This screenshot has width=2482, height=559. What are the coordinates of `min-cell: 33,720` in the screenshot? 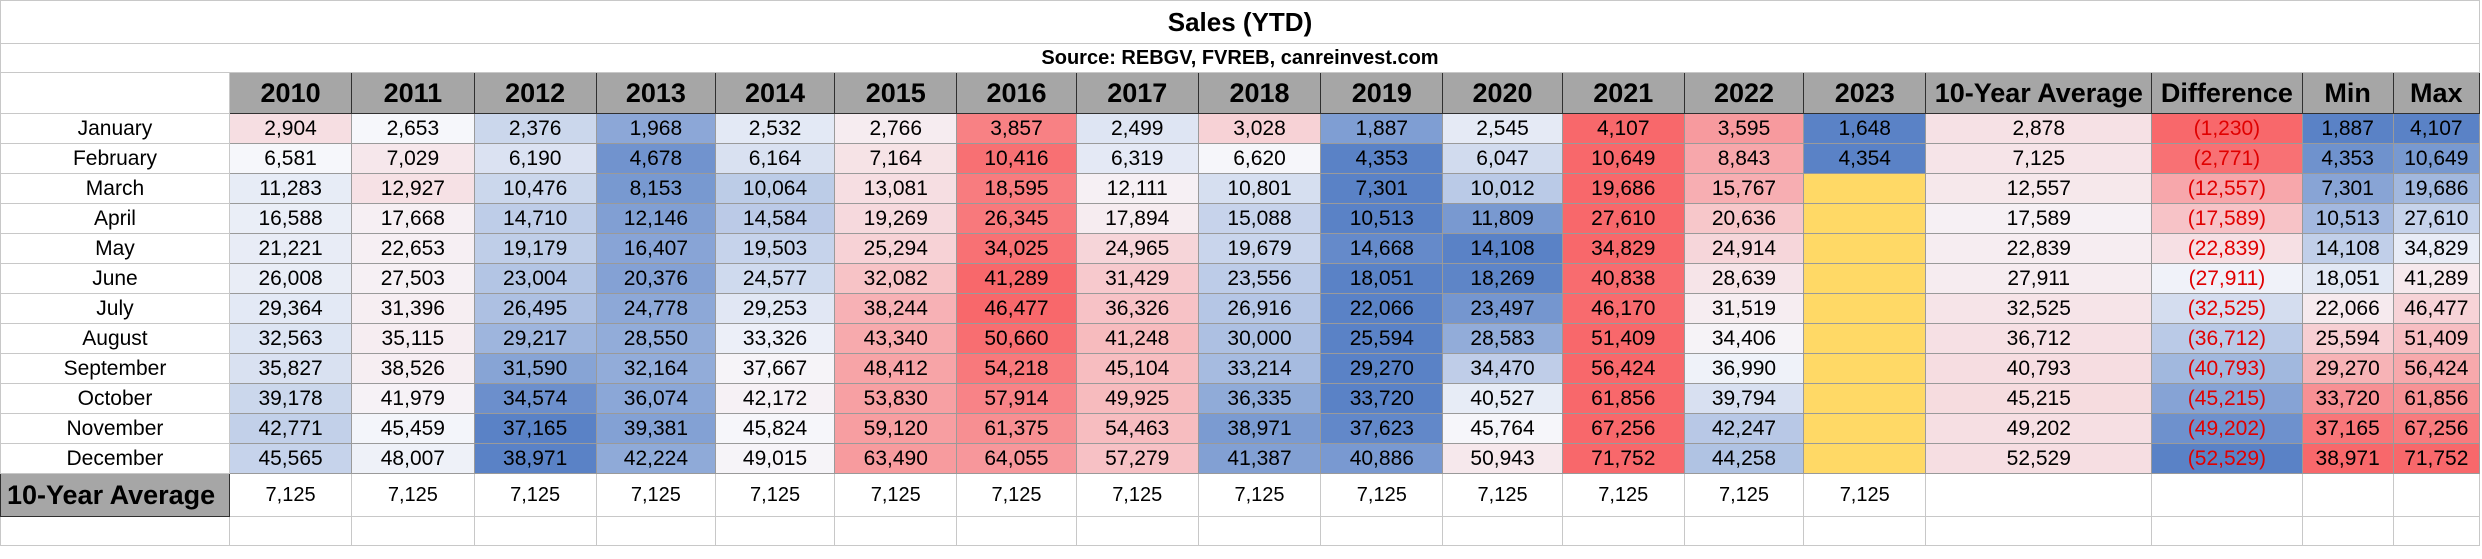 It's located at (2347, 398).